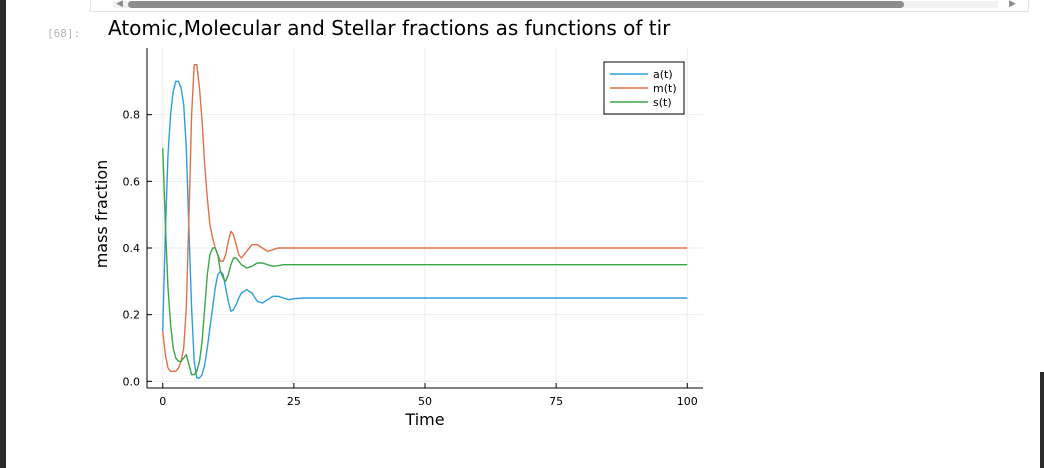 This screenshot has width=1044, height=468. Describe the element at coordinates (663, 74) in the screenshot. I see `legend-entry-label: a(t)` at that location.